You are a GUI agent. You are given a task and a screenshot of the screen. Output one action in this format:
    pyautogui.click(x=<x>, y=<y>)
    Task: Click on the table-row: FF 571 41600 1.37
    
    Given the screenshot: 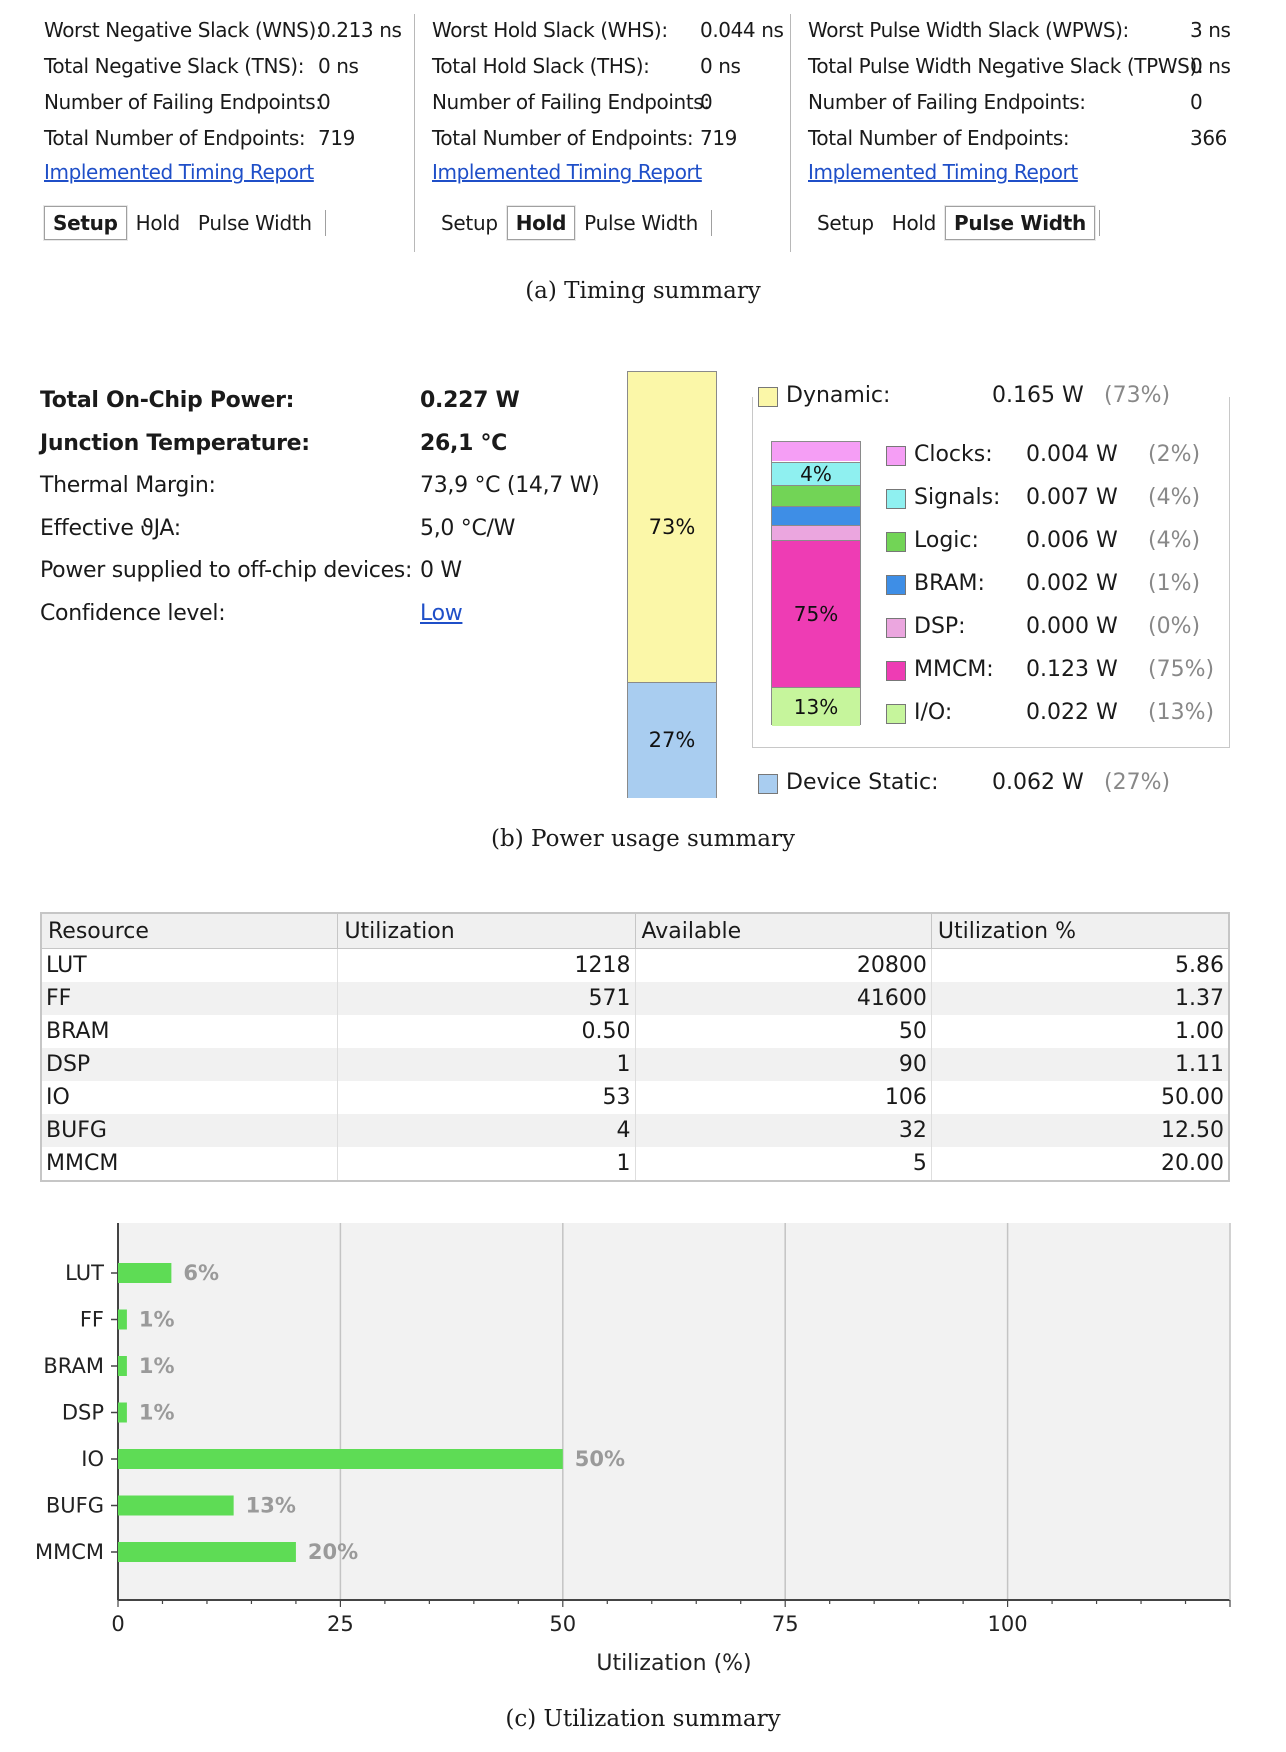 What is the action you would take?
    pyautogui.click(x=634, y=998)
    